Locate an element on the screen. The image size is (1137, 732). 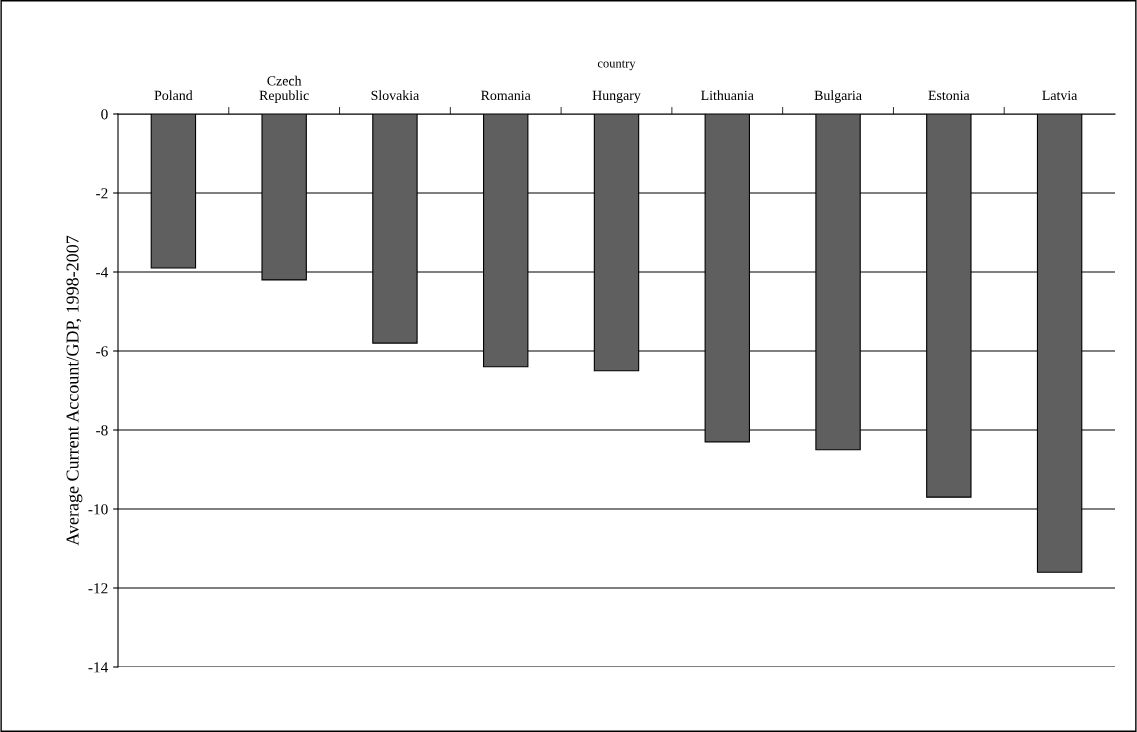
y-tick-label: -6 is located at coordinates (102, 351).